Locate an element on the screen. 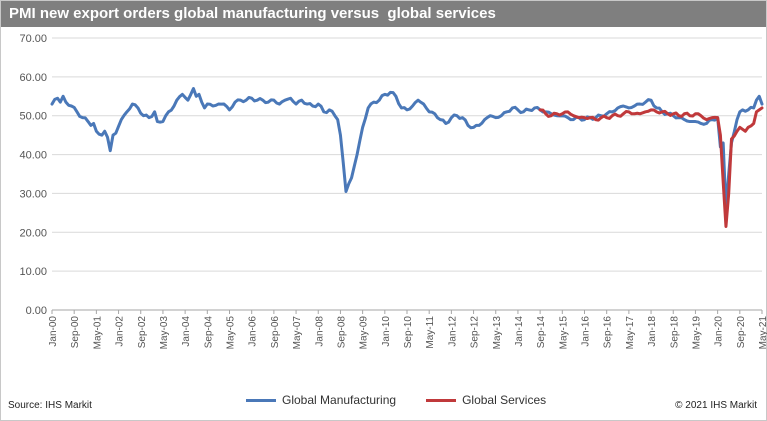 This screenshot has height=421, width=767. x-tick-label: Jan-04 is located at coordinates (186, 331).